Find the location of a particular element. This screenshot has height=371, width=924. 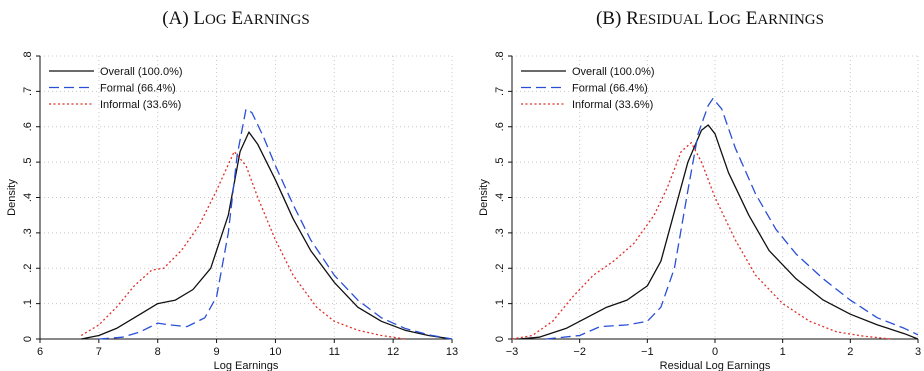

x-tick-label: 7 is located at coordinates (99, 352).